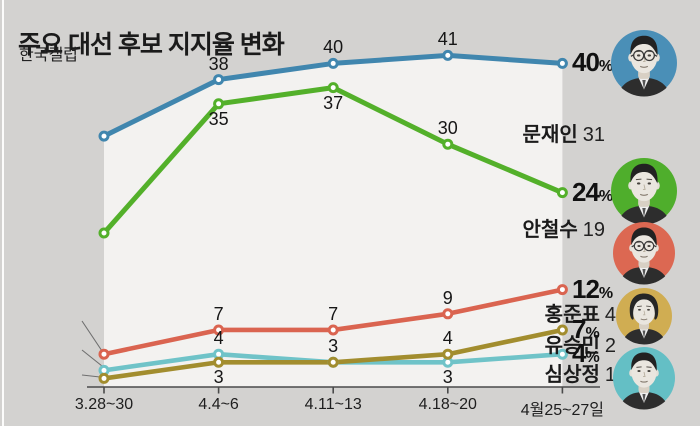 The width and height of the screenshot is (700, 426). What do you see at coordinates (48, 55) in the screenshot?
I see `source-label: 한국갤럽` at bounding box center [48, 55].